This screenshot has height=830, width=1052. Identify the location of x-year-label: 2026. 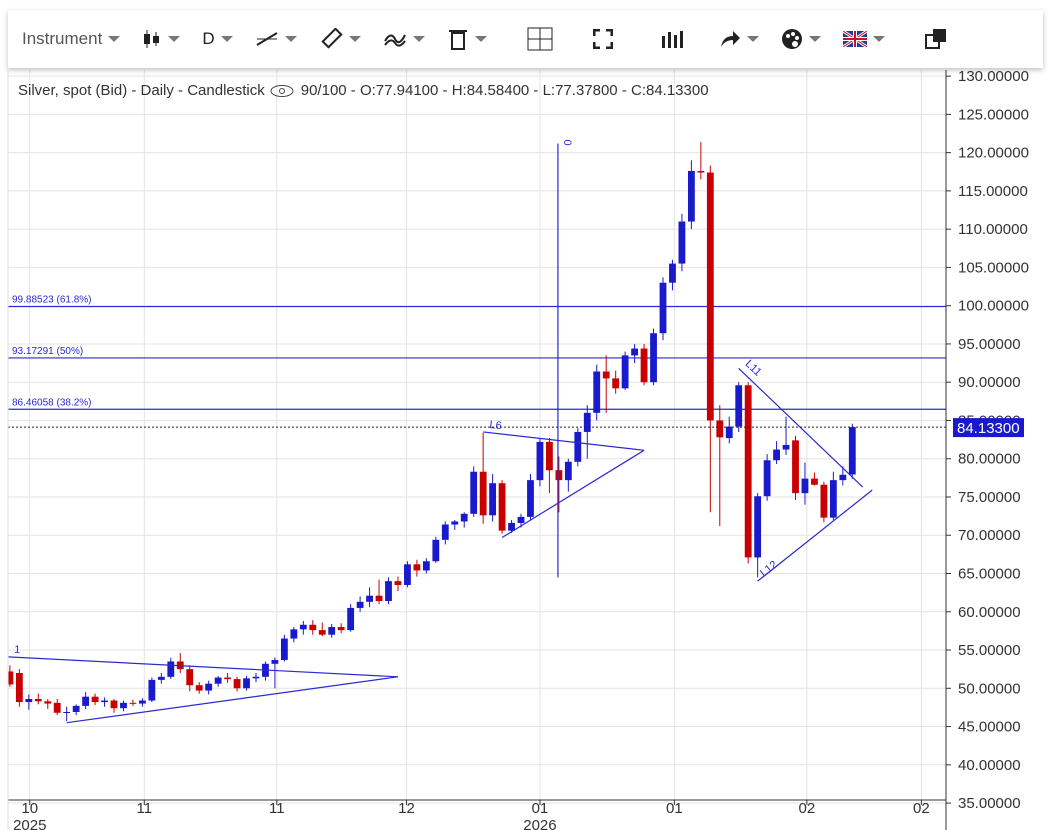
(539, 823).